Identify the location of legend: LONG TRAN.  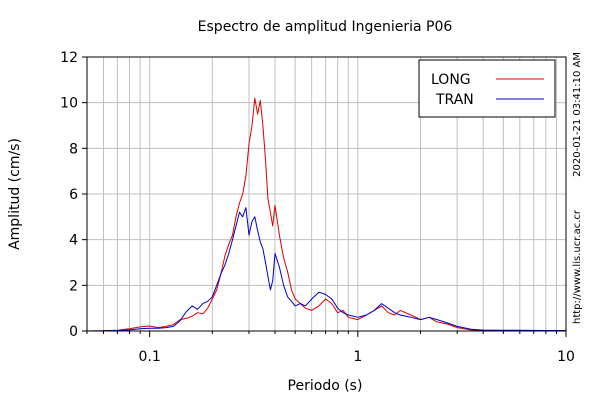
(487, 88).